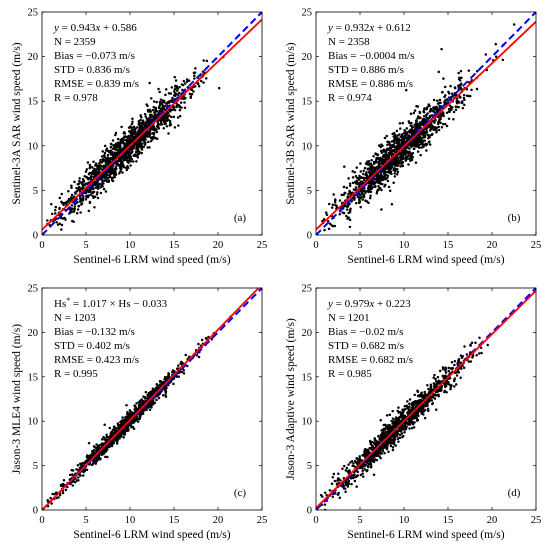 Image resolution: width=550 pixels, height=550 pixels. Describe the element at coordinates (425, 260) in the screenshot. I see `x-axis-label: Sentinel-6 LRM wind speed (m/s)` at that location.